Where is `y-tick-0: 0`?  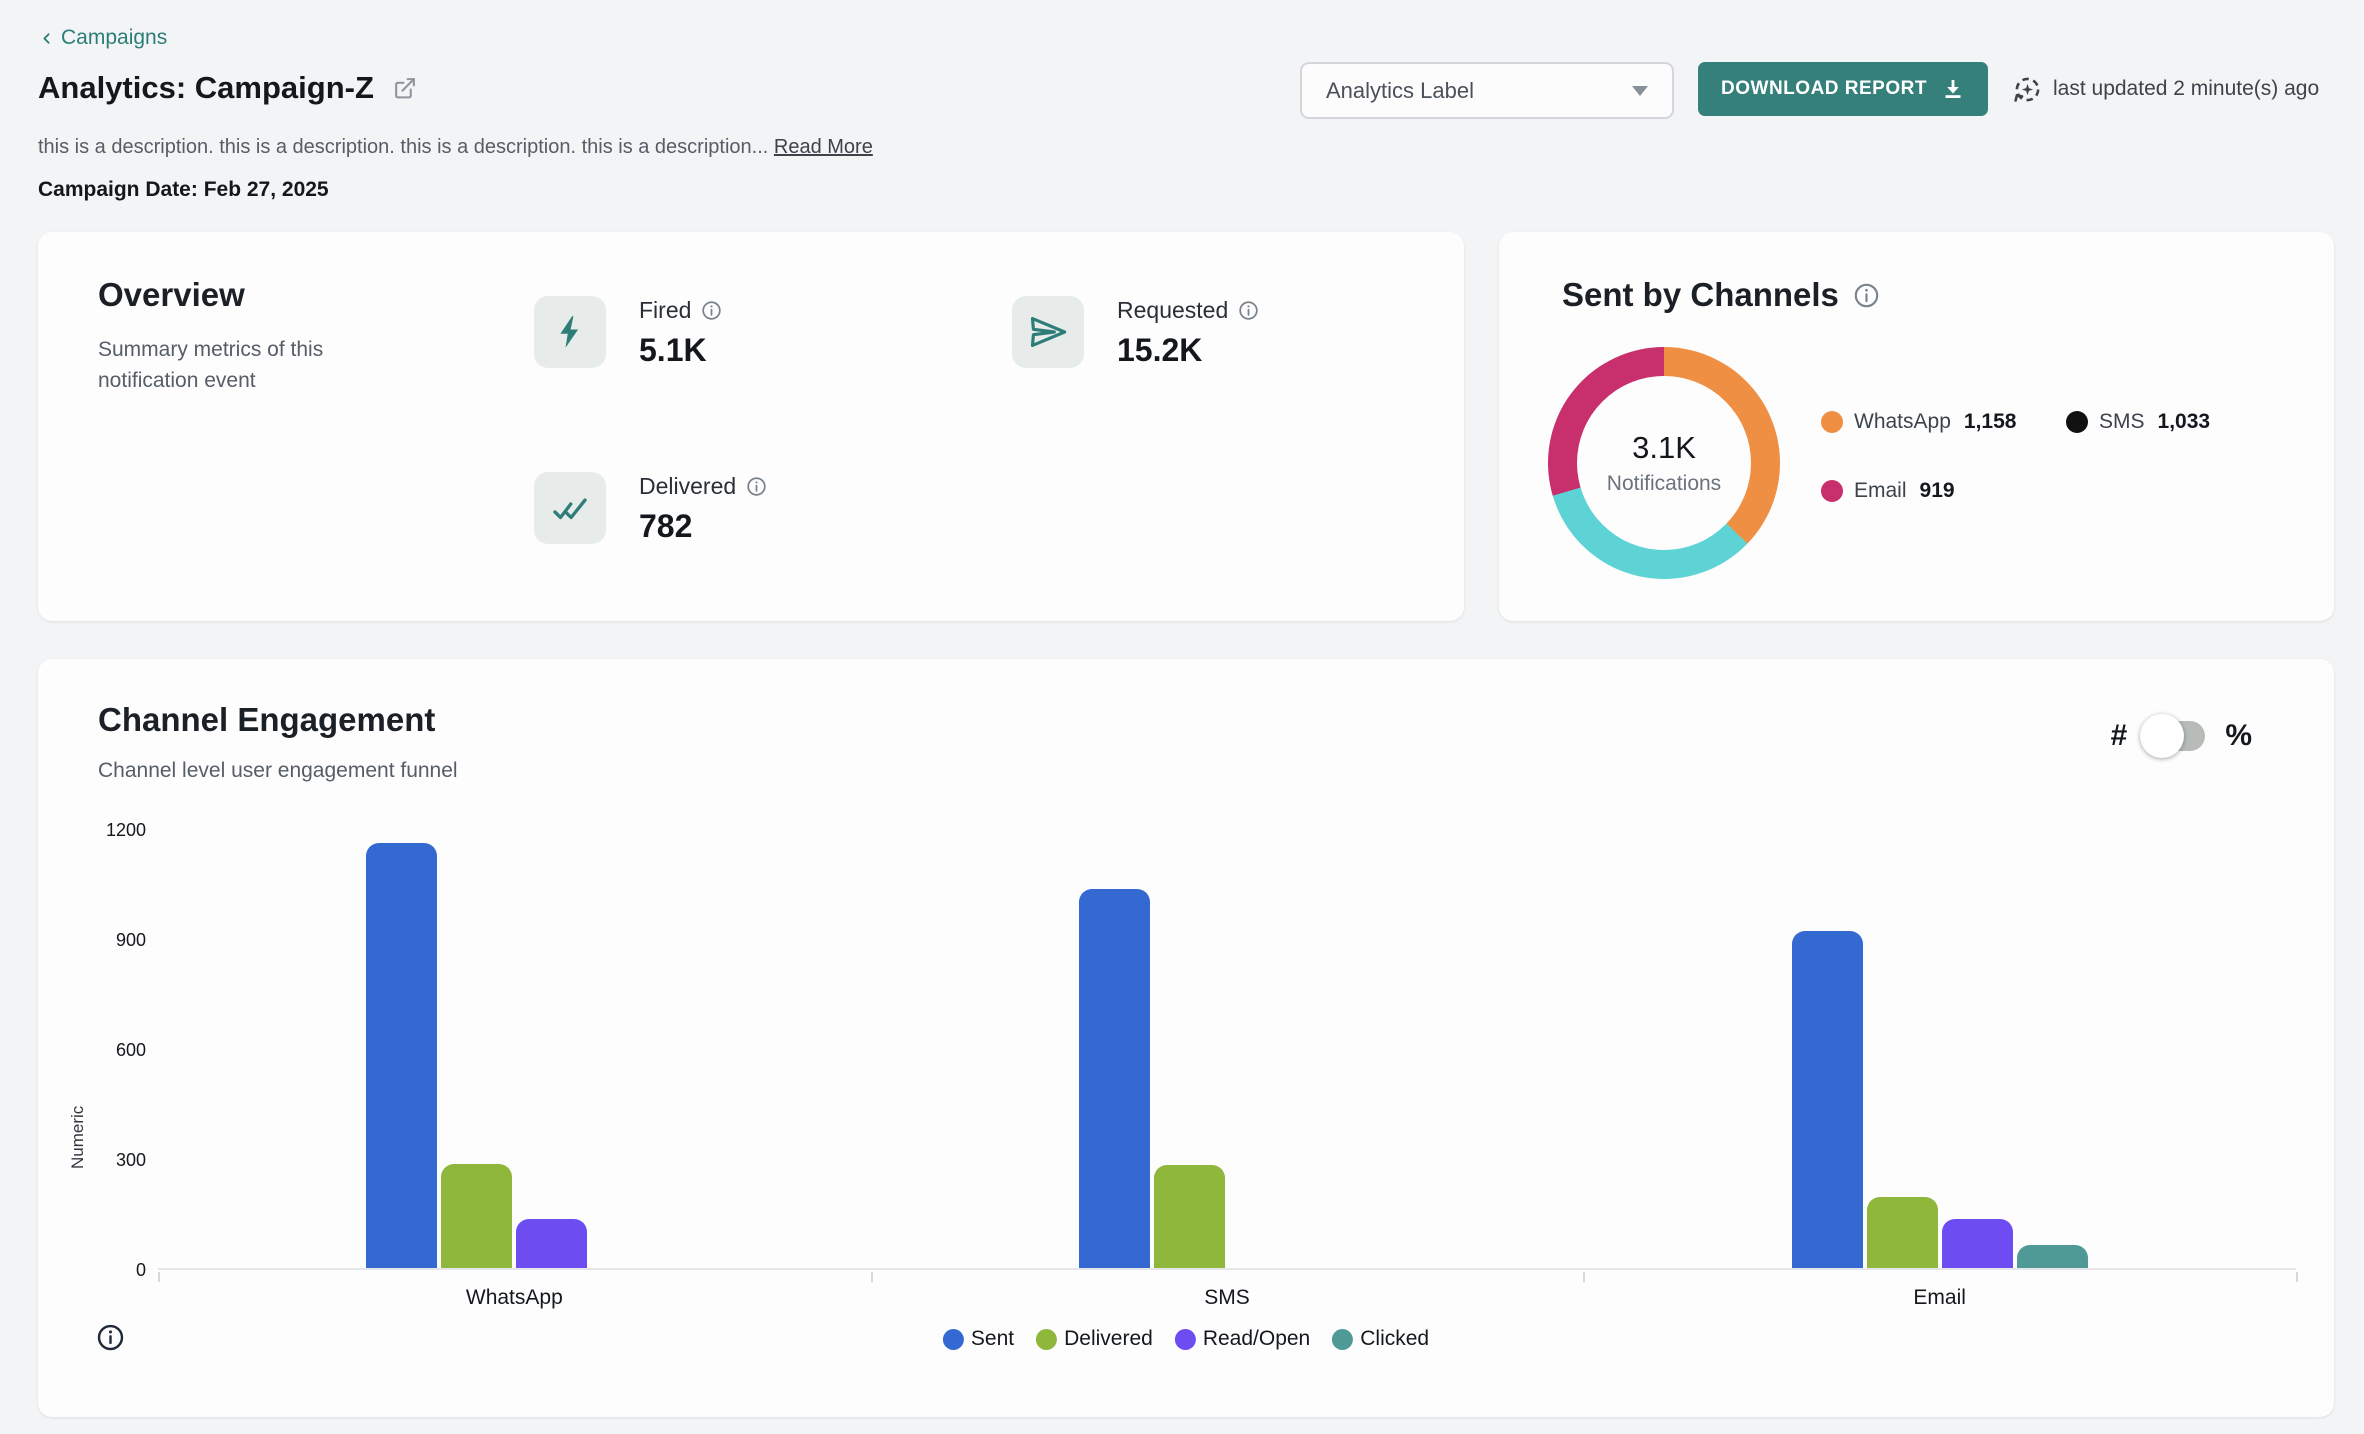
y-tick-0: 0 is located at coordinates (140, 1270).